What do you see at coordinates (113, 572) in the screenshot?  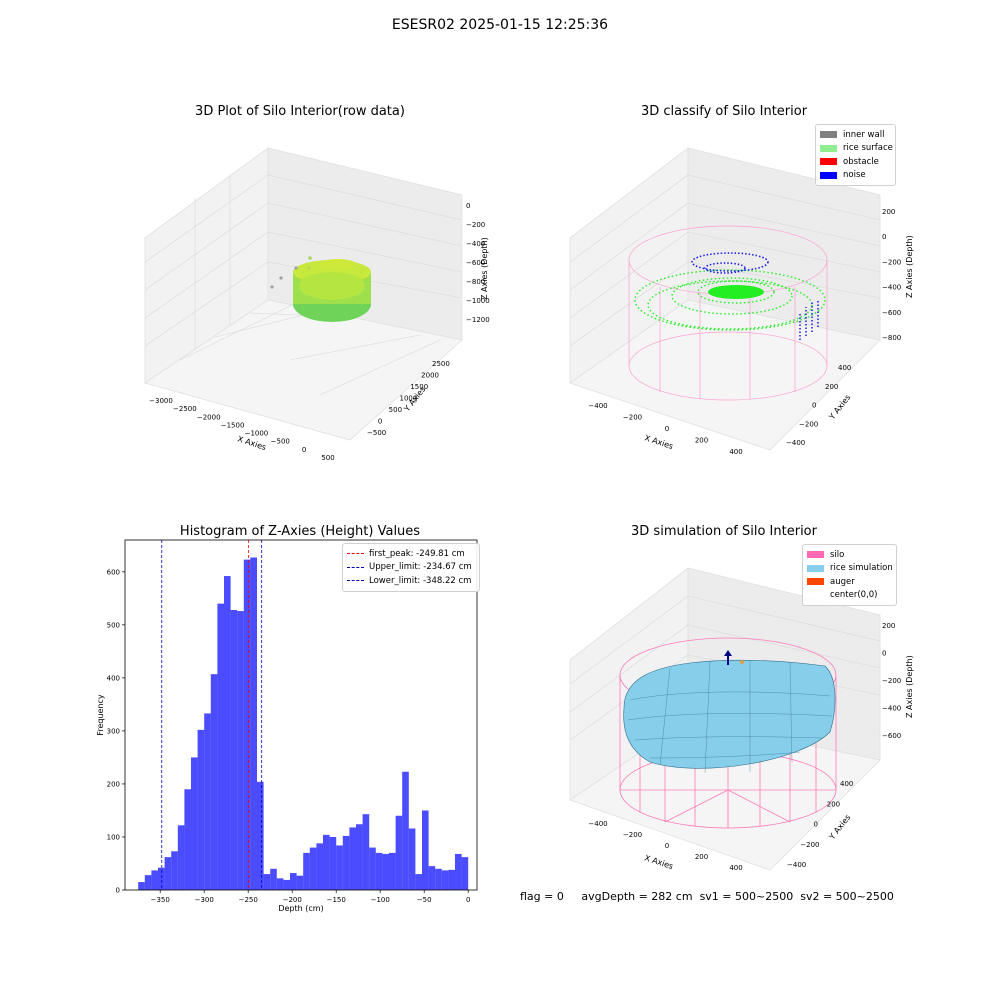 I see `y-tick-label: 600` at bounding box center [113, 572].